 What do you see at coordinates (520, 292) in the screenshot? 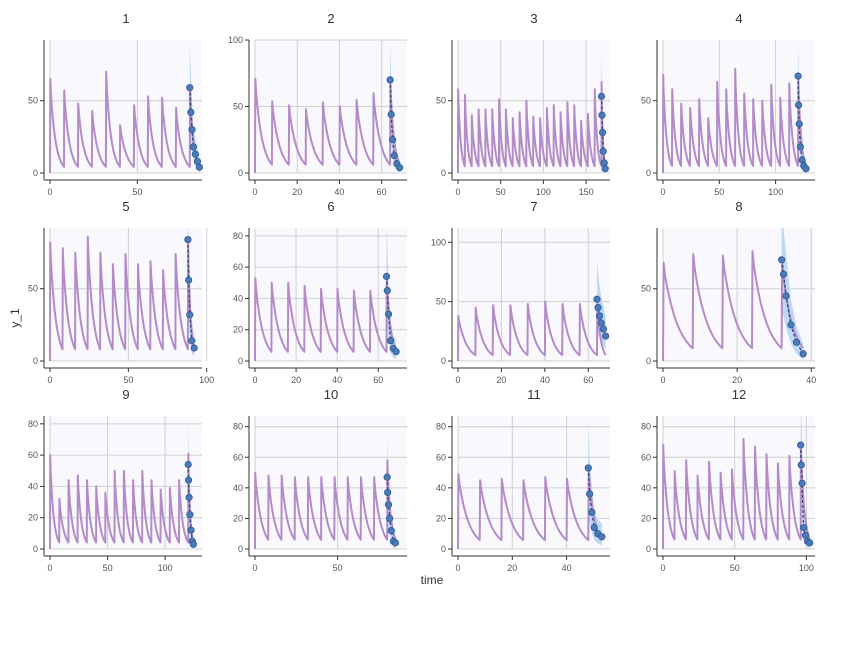
I see `panel-7: 7 0 20 40 60 0 50 100` at bounding box center [520, 292].